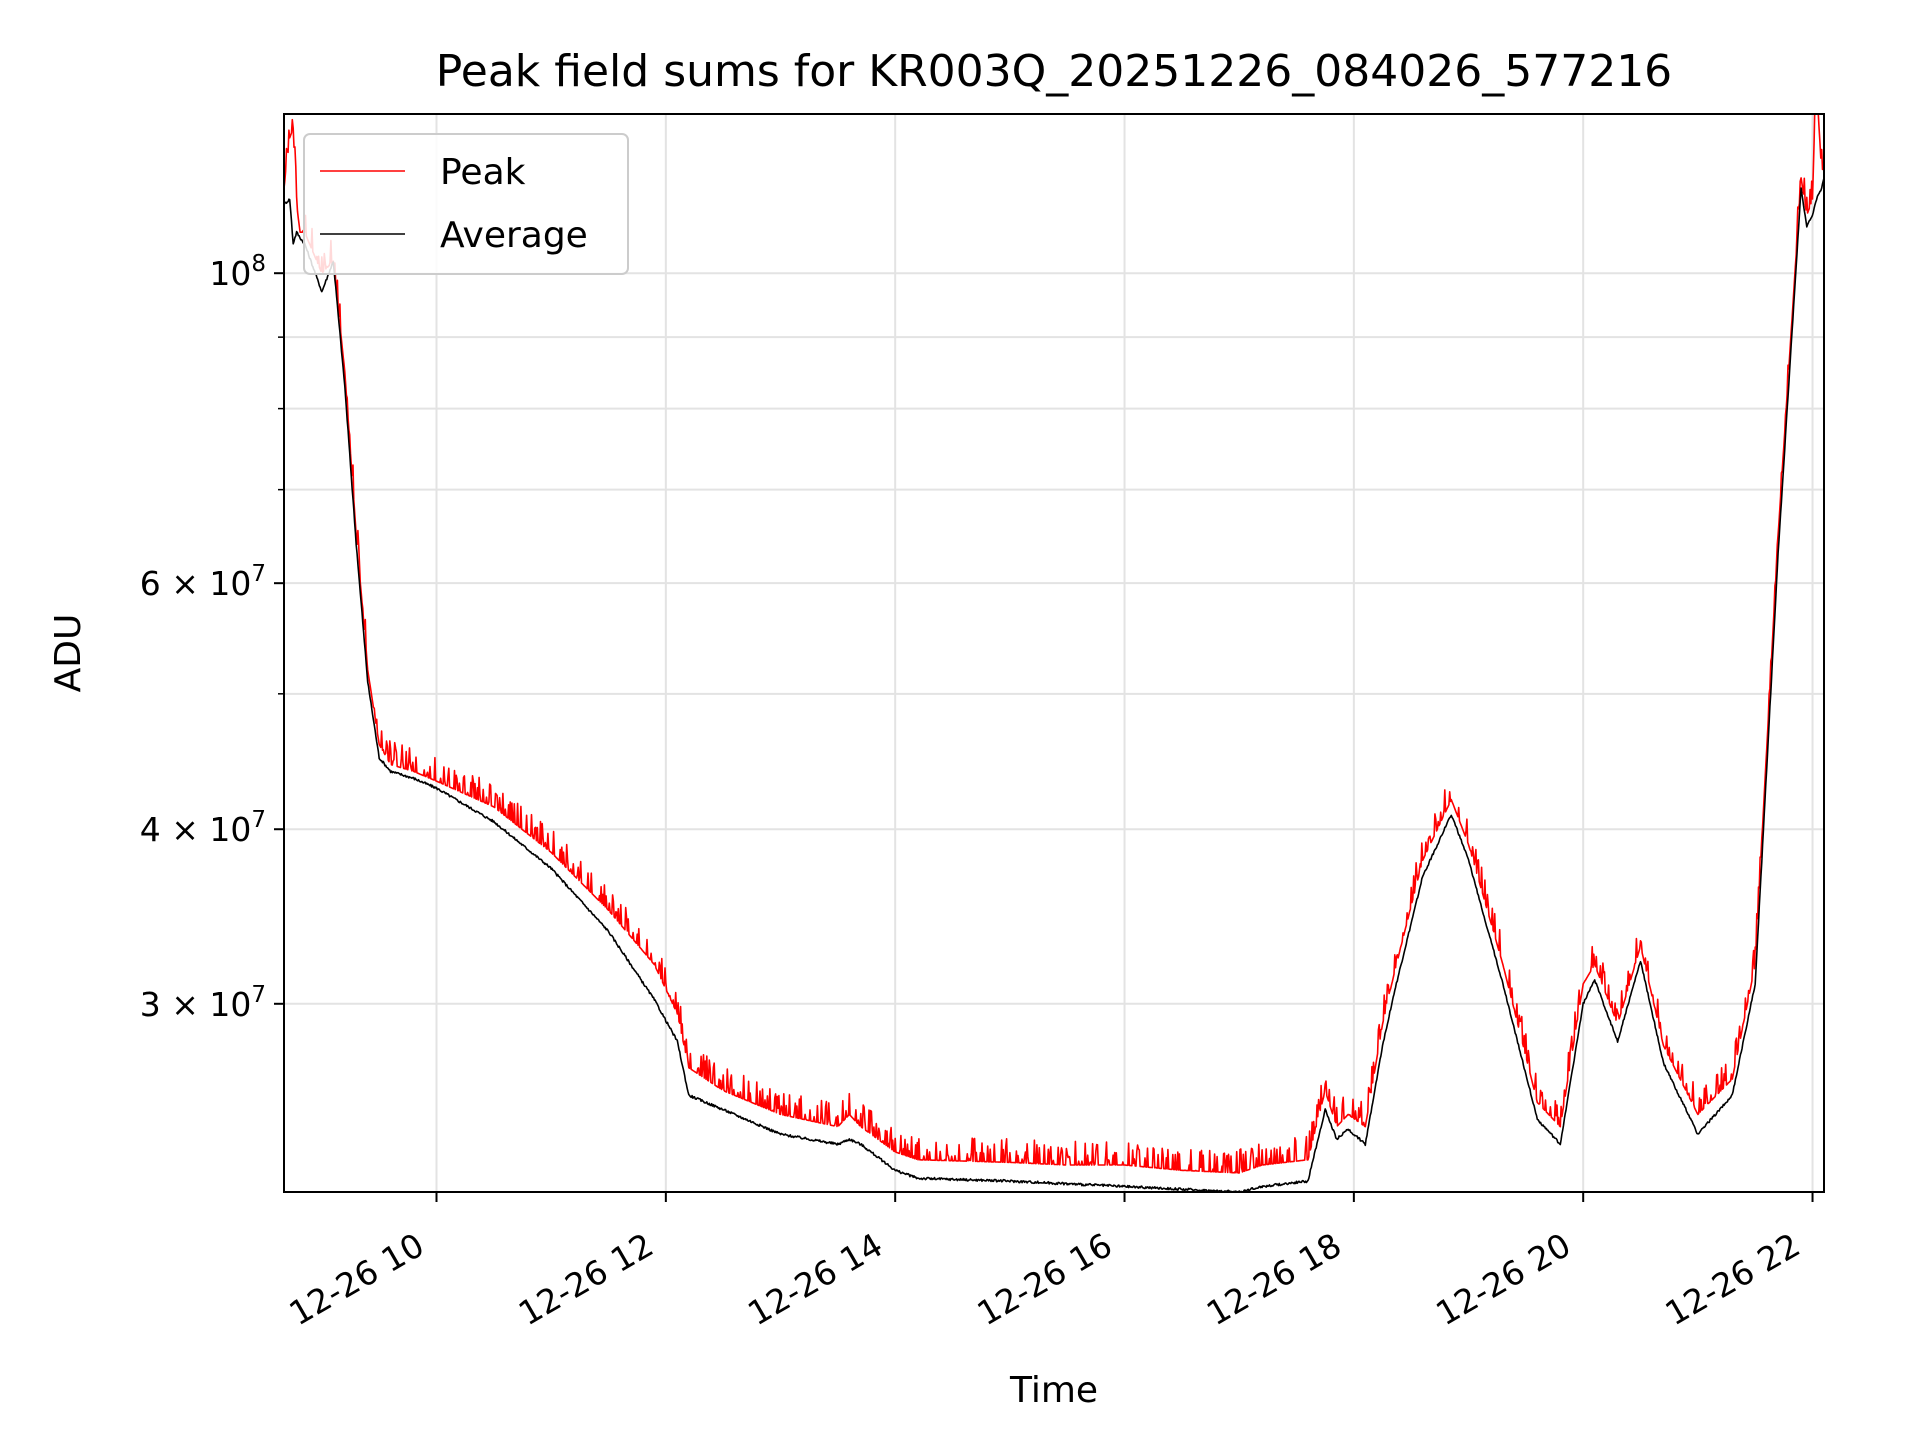 The image size is (1920, 1440). I want to click on legend-average-label: Average, so click(514, 235).